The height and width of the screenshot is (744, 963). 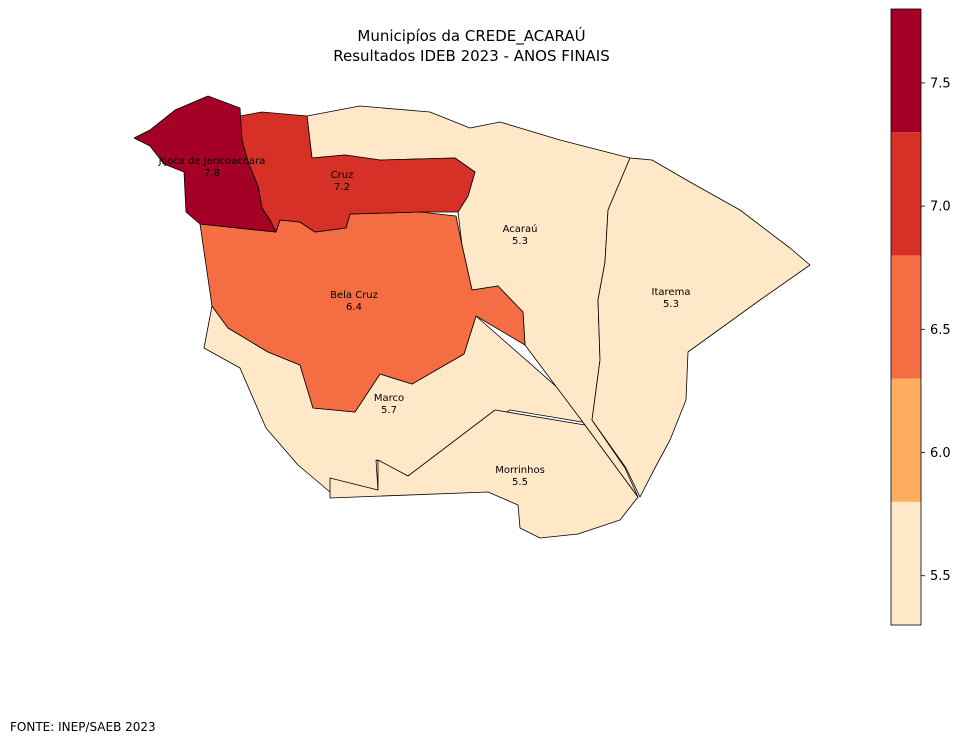 What do you see at coordinates (354, 307) in the screenshot?
I see `label-bela-cruz-value: 6.4` at bounding box center [354, 307].